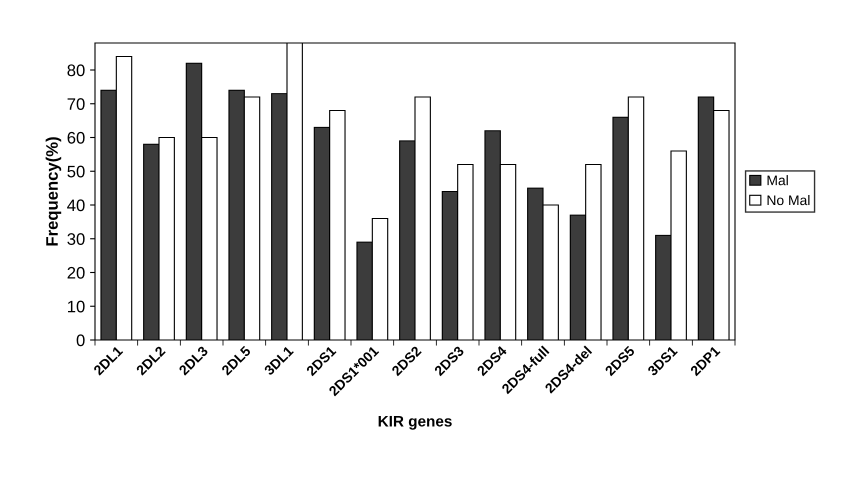 This screenshot has width=846, height=482. Describe the element at coordinates (76, 70) in the screenshot. I see `y-tick-label: 80` at that location.